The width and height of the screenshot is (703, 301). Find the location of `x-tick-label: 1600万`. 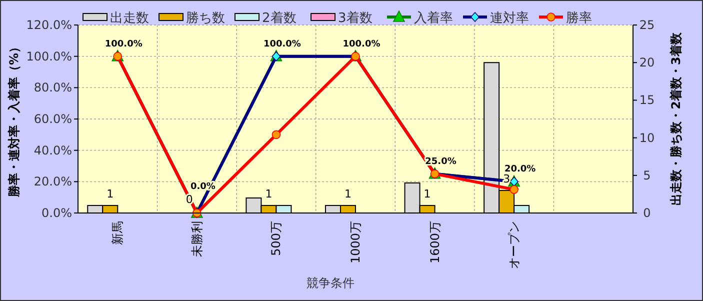

x-tick-label: 1600万 is located at coordinates (435, 242).